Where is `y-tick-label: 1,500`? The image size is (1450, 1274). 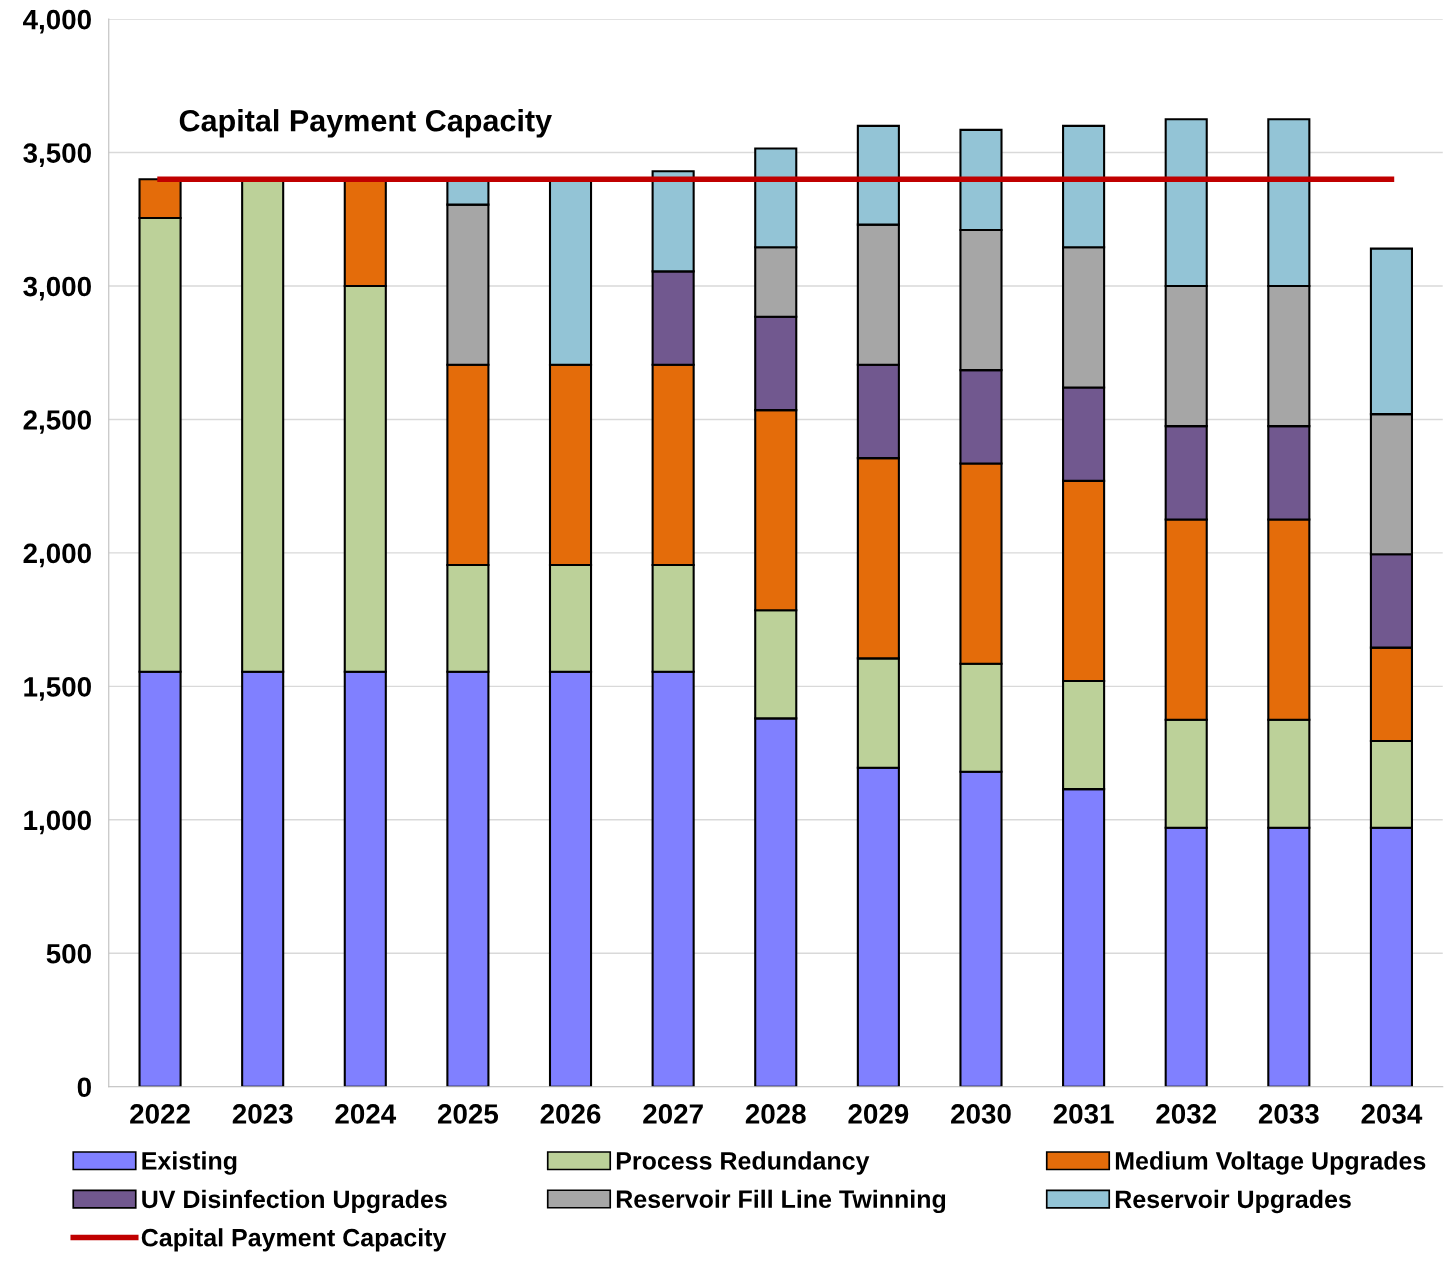
y-tick-label: 1,500 is located at coordinates (57, 689).